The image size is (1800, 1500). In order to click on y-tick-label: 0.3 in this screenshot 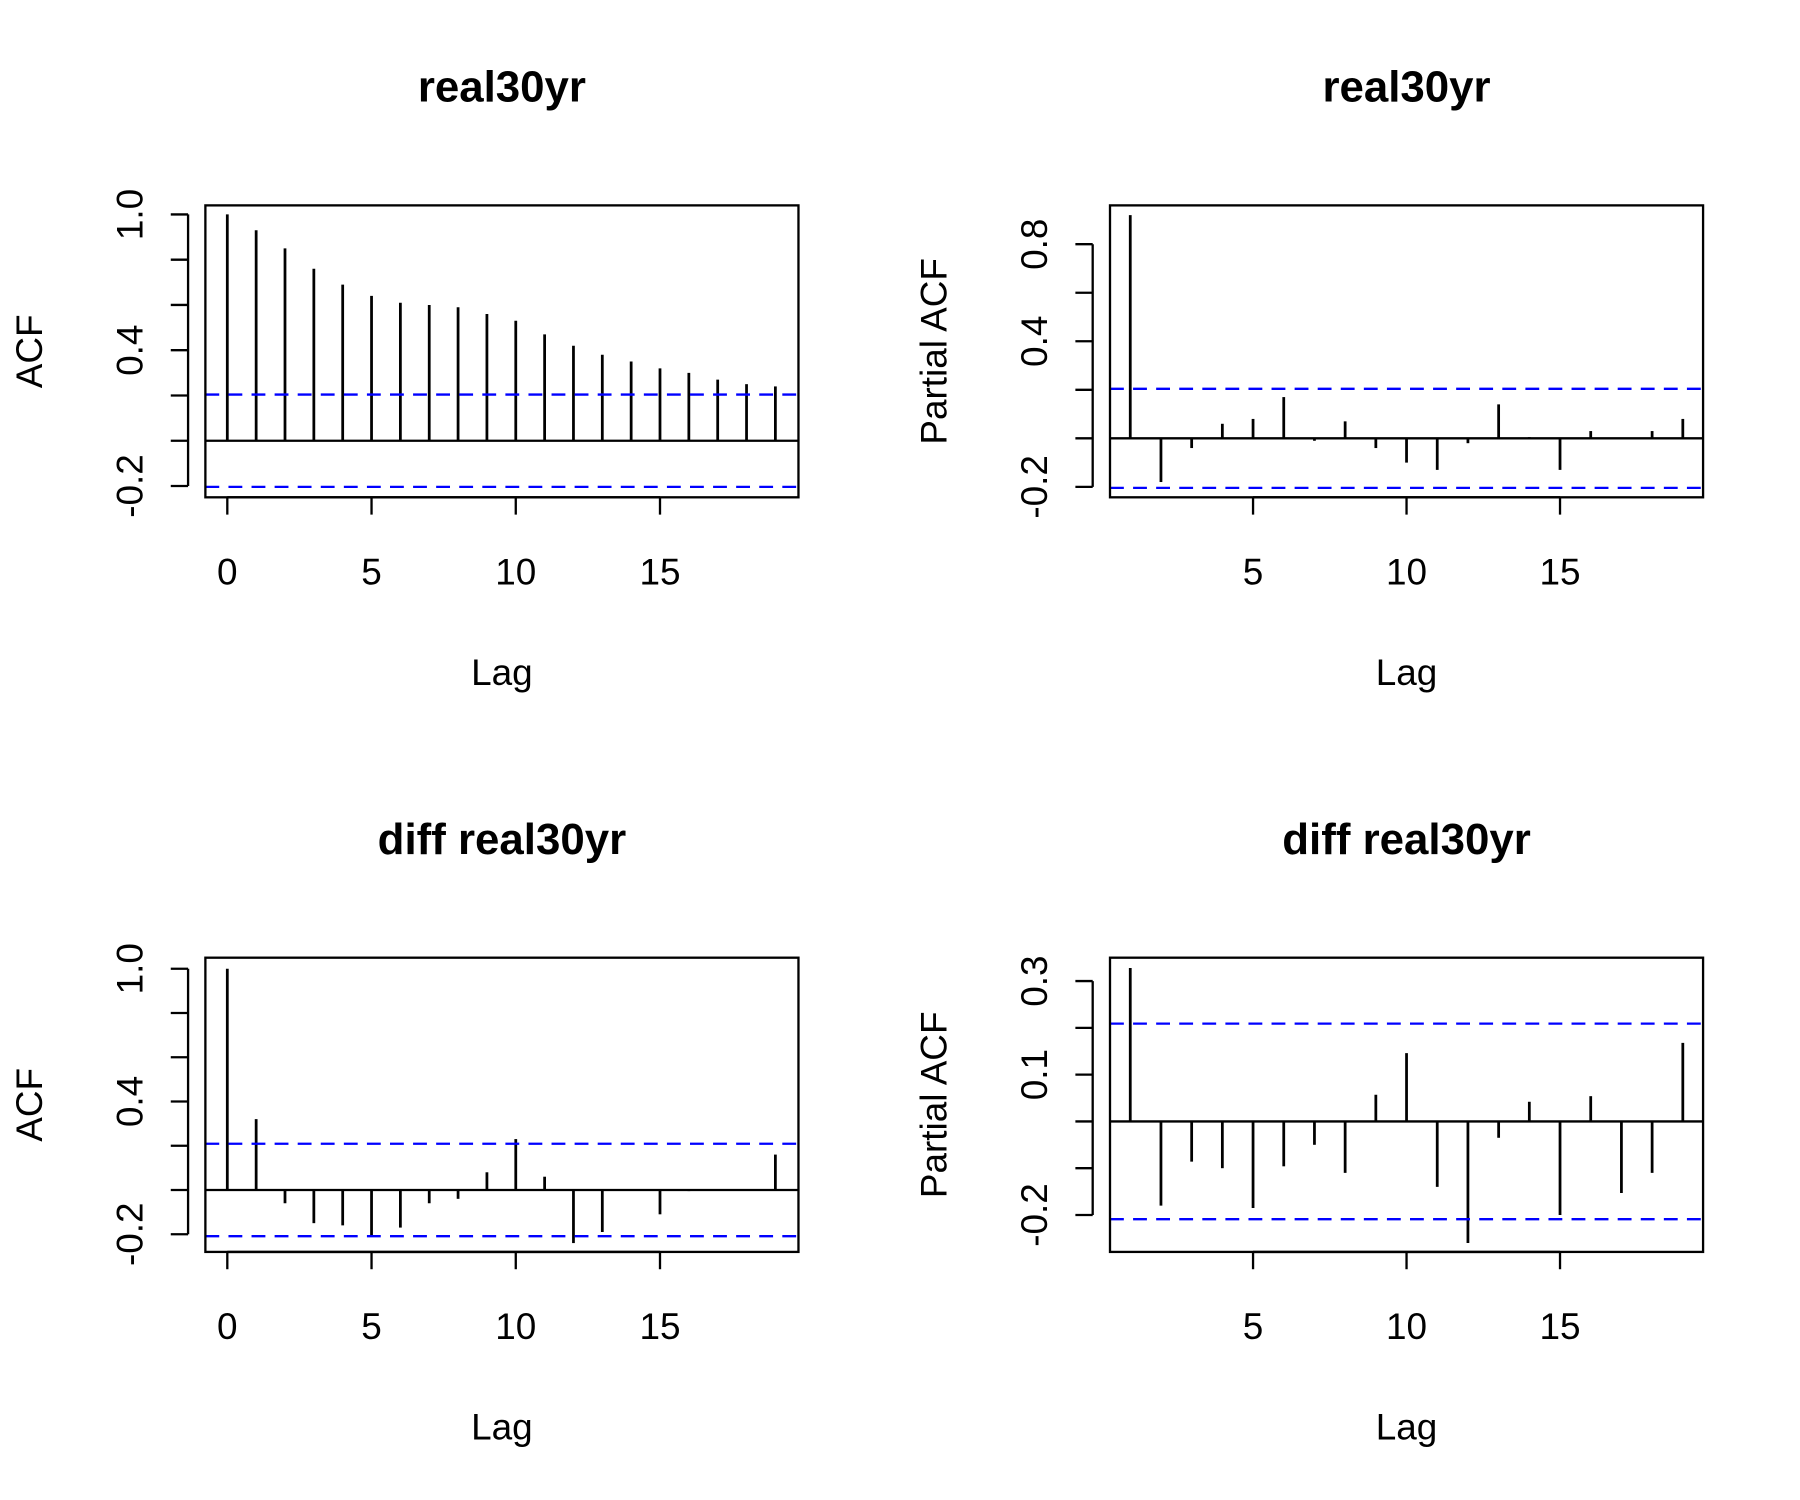, I will do `click(1034, 980)`.